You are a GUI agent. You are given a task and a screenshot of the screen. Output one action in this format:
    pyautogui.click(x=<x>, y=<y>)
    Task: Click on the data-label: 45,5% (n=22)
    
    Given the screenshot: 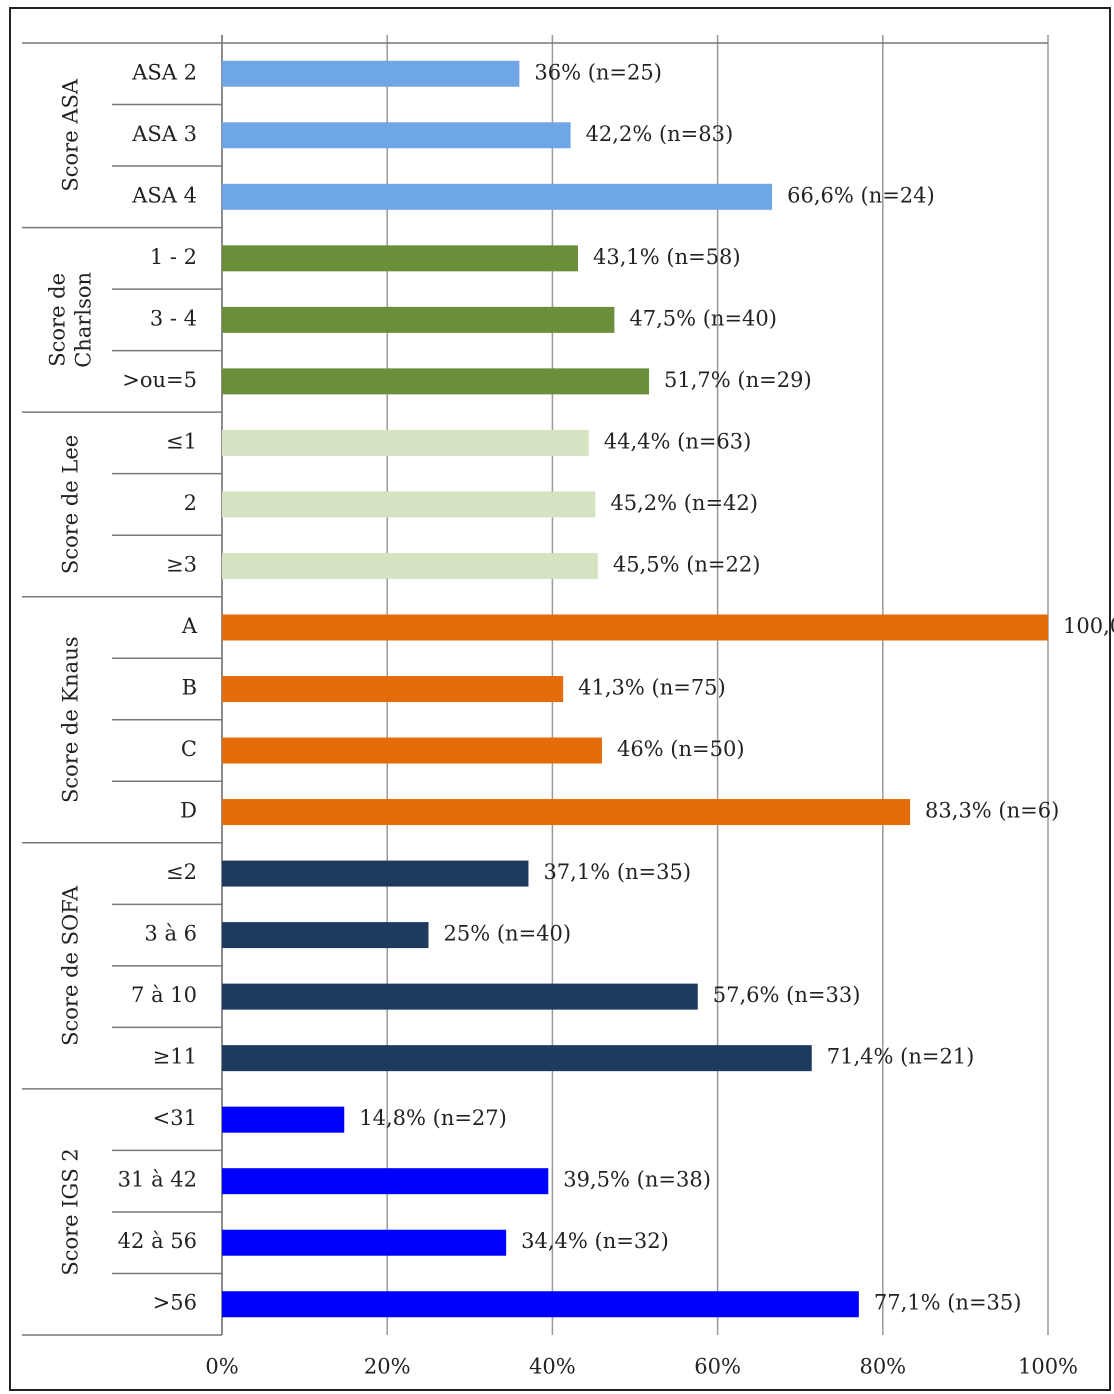 What is the action you would take?
    pyautogui.click(x=687, y=564)
    